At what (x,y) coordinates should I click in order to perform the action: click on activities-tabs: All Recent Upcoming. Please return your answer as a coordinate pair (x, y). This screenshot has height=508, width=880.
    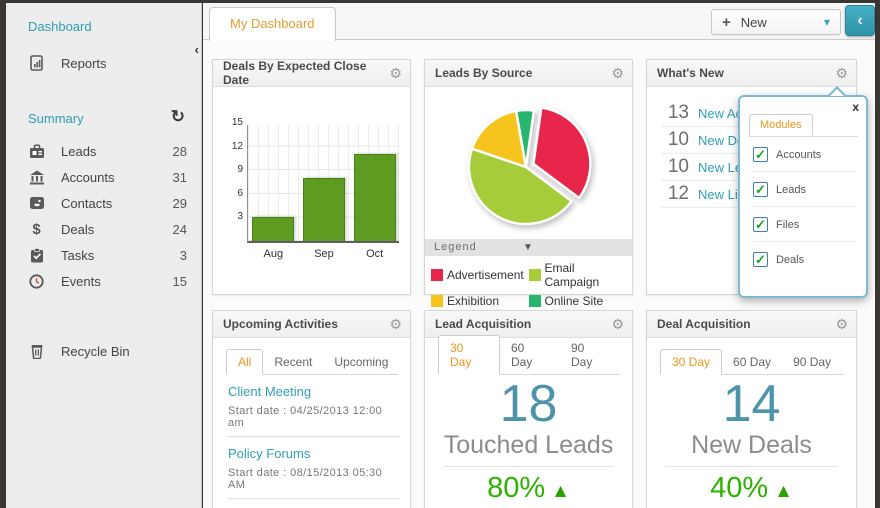
    Looking at the image, I should click on (312, 362).